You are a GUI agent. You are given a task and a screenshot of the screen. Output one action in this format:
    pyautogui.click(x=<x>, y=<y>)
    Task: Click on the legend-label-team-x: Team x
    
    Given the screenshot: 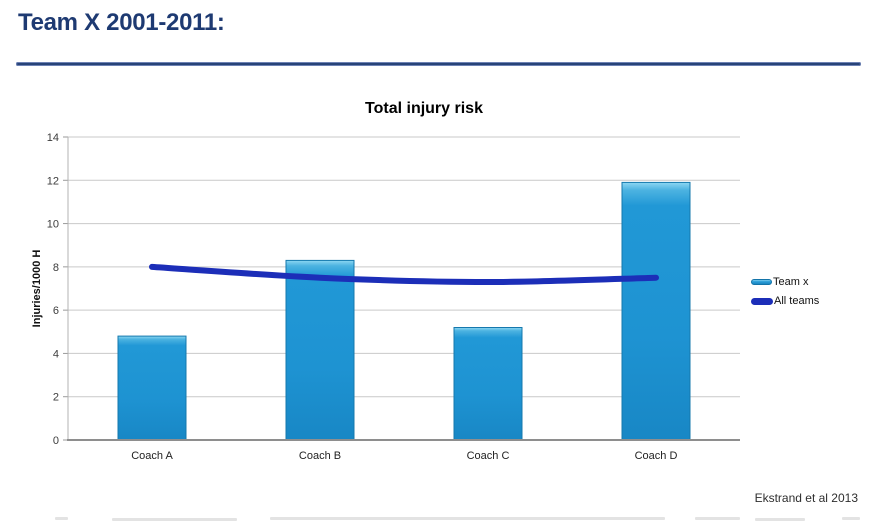 What is the action you would take?
    pyautogui.click(x=791, y=282)
    